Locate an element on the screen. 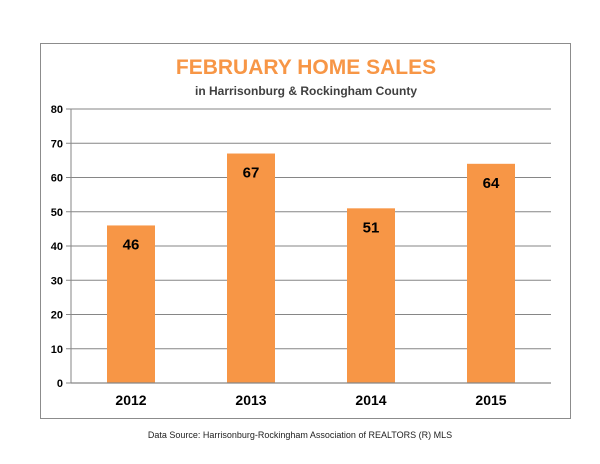  y-tick-label: 50 is located at coordinates (57, 213).